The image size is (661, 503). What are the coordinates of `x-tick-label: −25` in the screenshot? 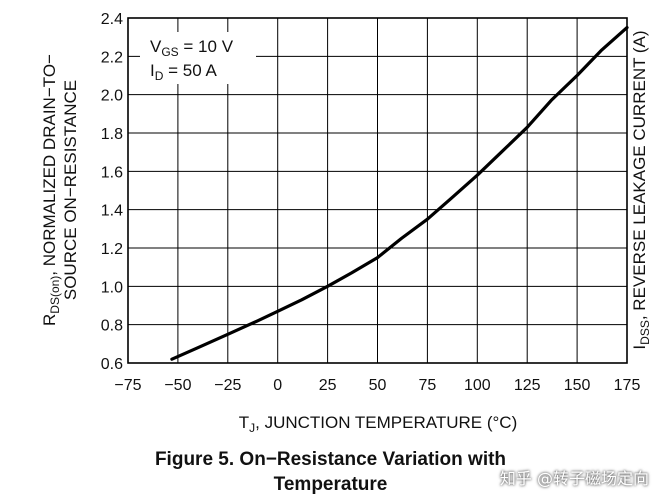 It's located at (227, 385).